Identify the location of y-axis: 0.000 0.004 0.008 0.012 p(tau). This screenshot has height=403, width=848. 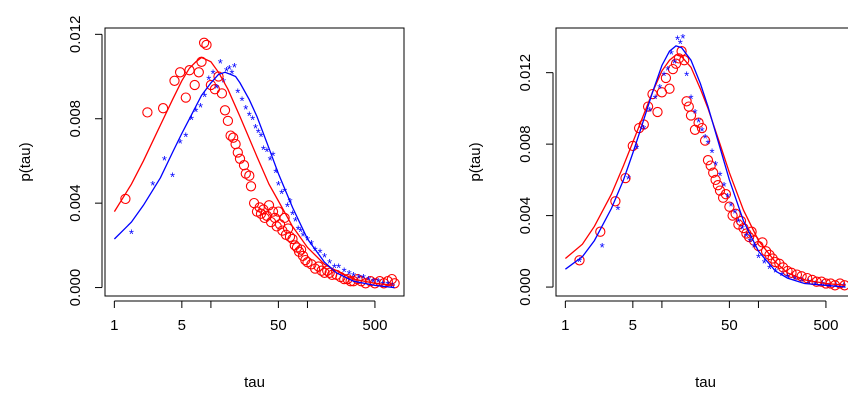
(510, 180).